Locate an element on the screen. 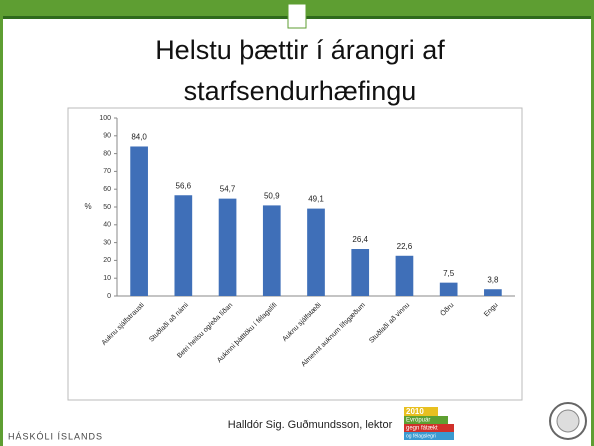  logo-text: gegn fátækt is located at coordinates (422, 429).